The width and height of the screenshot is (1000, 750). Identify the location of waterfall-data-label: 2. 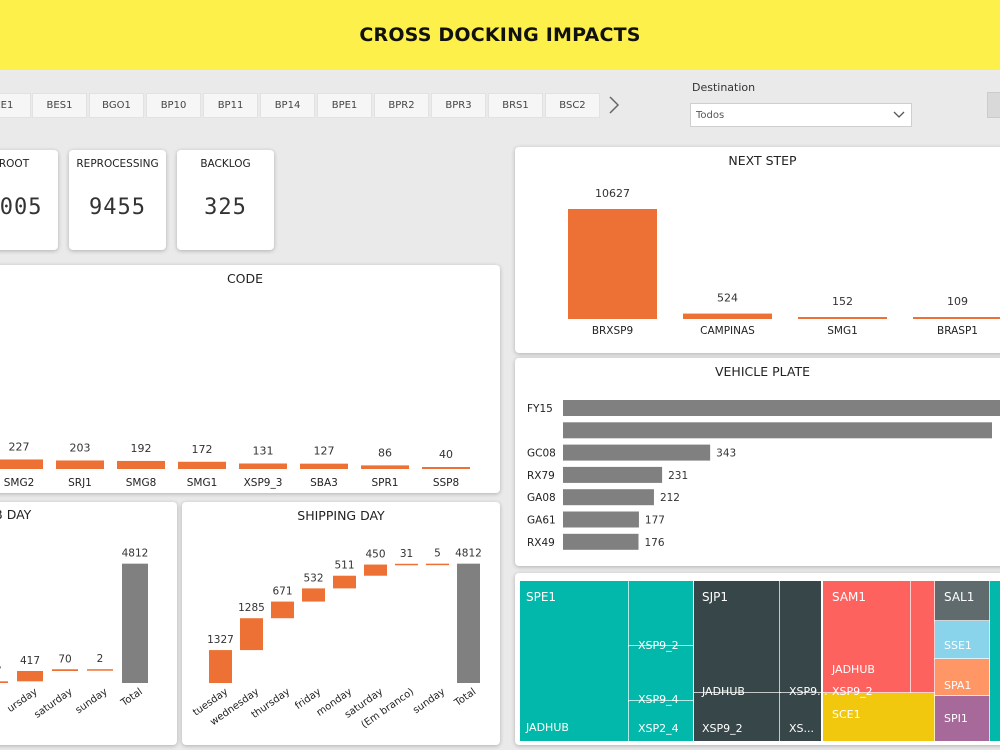
(100, 659).